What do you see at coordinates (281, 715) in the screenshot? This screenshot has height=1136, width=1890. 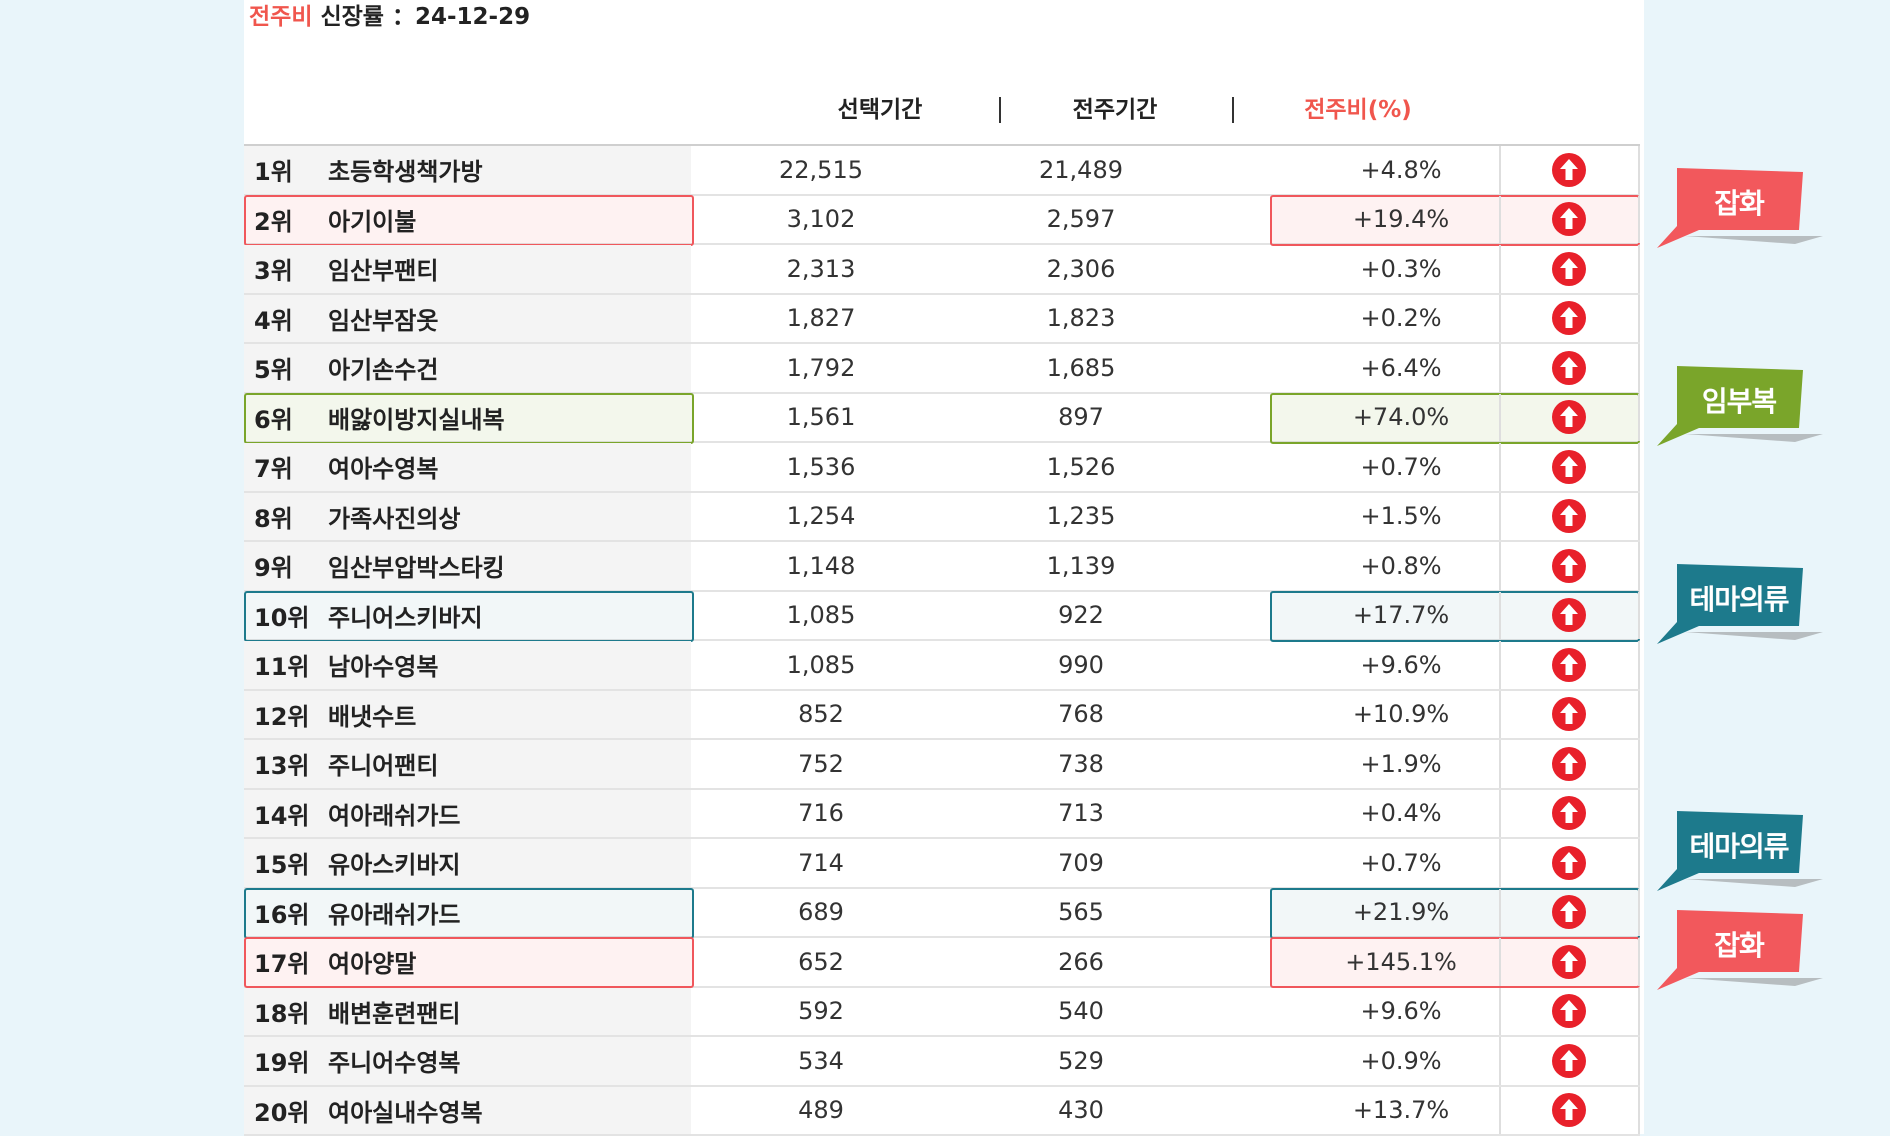 I see `rank-label: 12위` at bounding box center [281, 715].